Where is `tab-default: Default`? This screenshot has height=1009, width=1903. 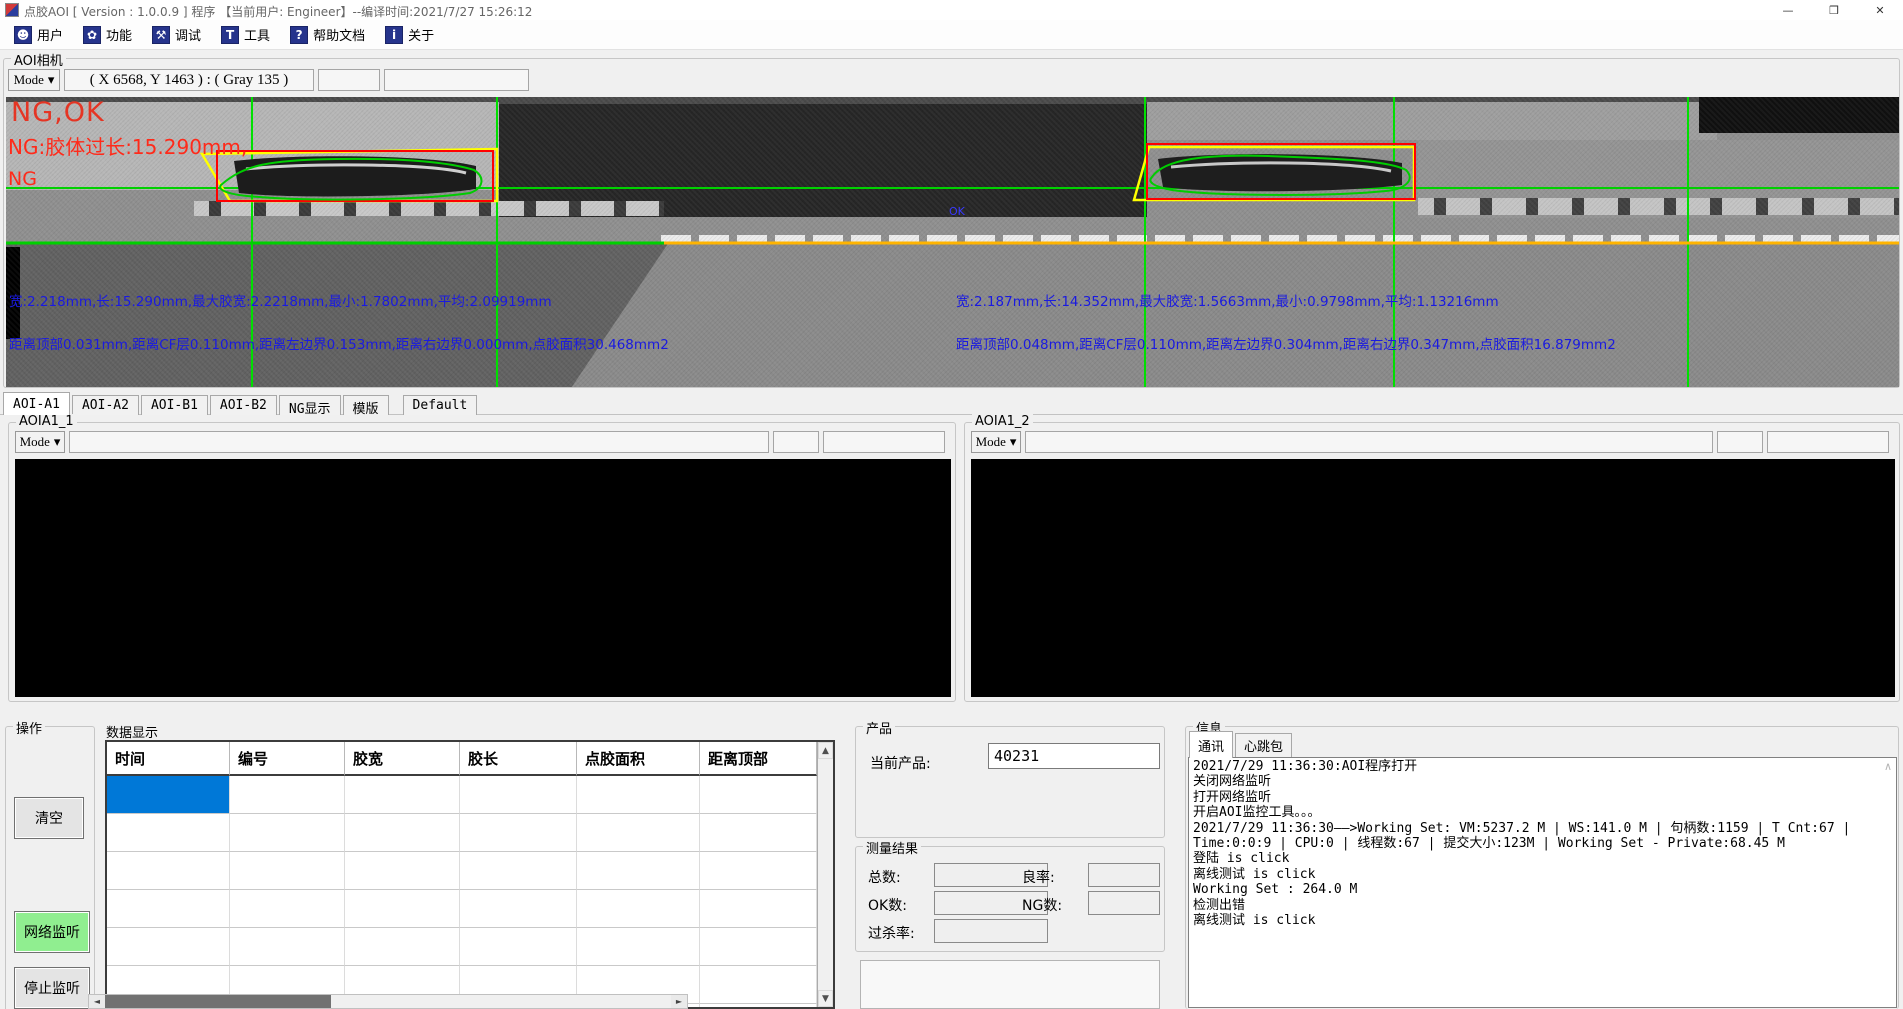 tab-default: Default is located at coordinates (440, 405).